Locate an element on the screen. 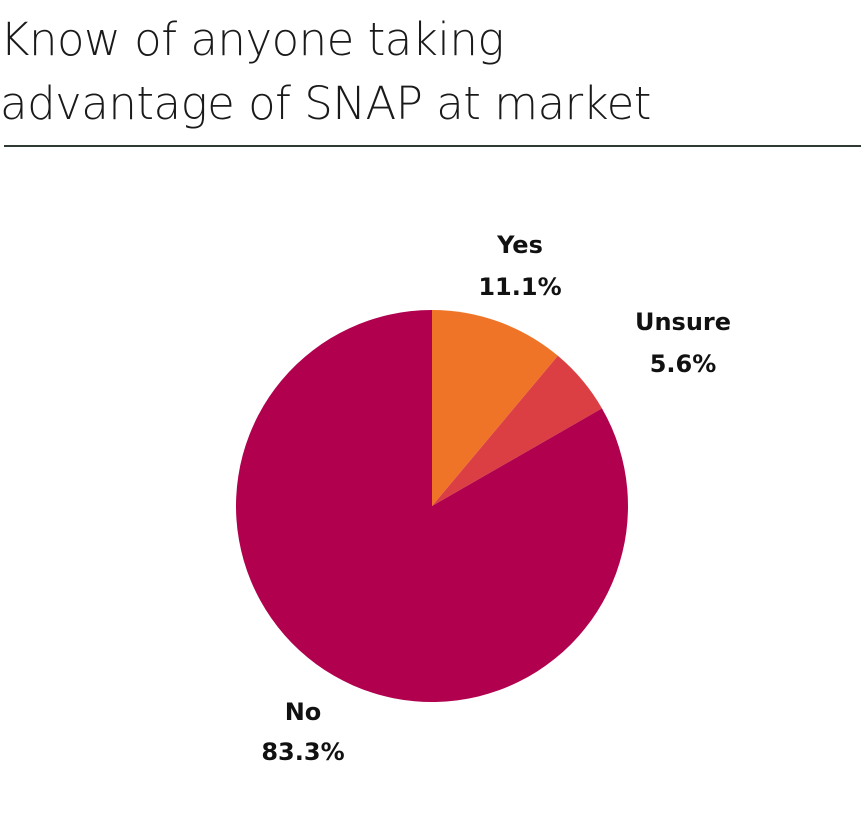 This screenshot has width=861, height=834. chart-title-line-2: advantage of SNAP at market is located at coordinates (325, 103).